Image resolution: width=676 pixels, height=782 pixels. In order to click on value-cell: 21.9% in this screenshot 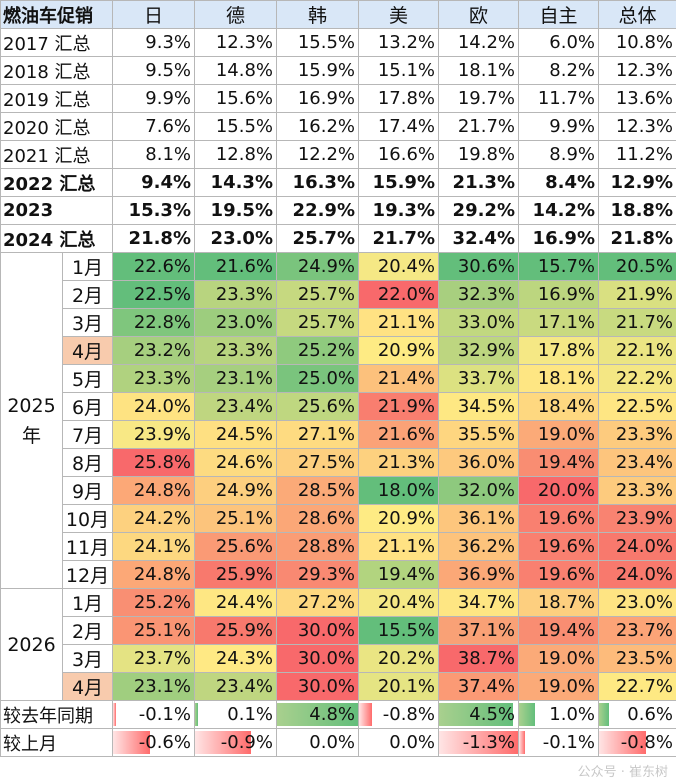, I will do `click(398, 406)`.